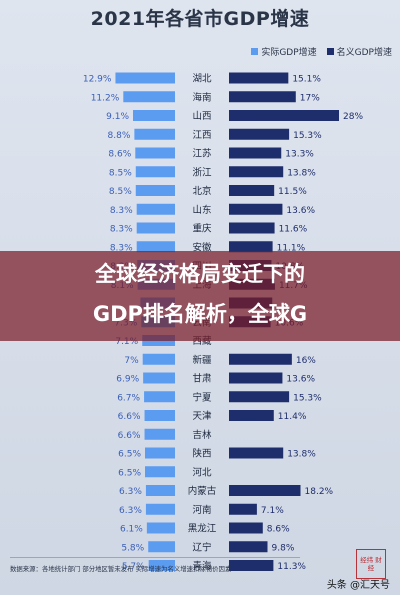 Image resolution: width=400 pixels, height=595 pixels. Describe the element at coordinates (364, 53) in the screenshot. I see `legend-nominal-label: 名义GDP增速` at that location.